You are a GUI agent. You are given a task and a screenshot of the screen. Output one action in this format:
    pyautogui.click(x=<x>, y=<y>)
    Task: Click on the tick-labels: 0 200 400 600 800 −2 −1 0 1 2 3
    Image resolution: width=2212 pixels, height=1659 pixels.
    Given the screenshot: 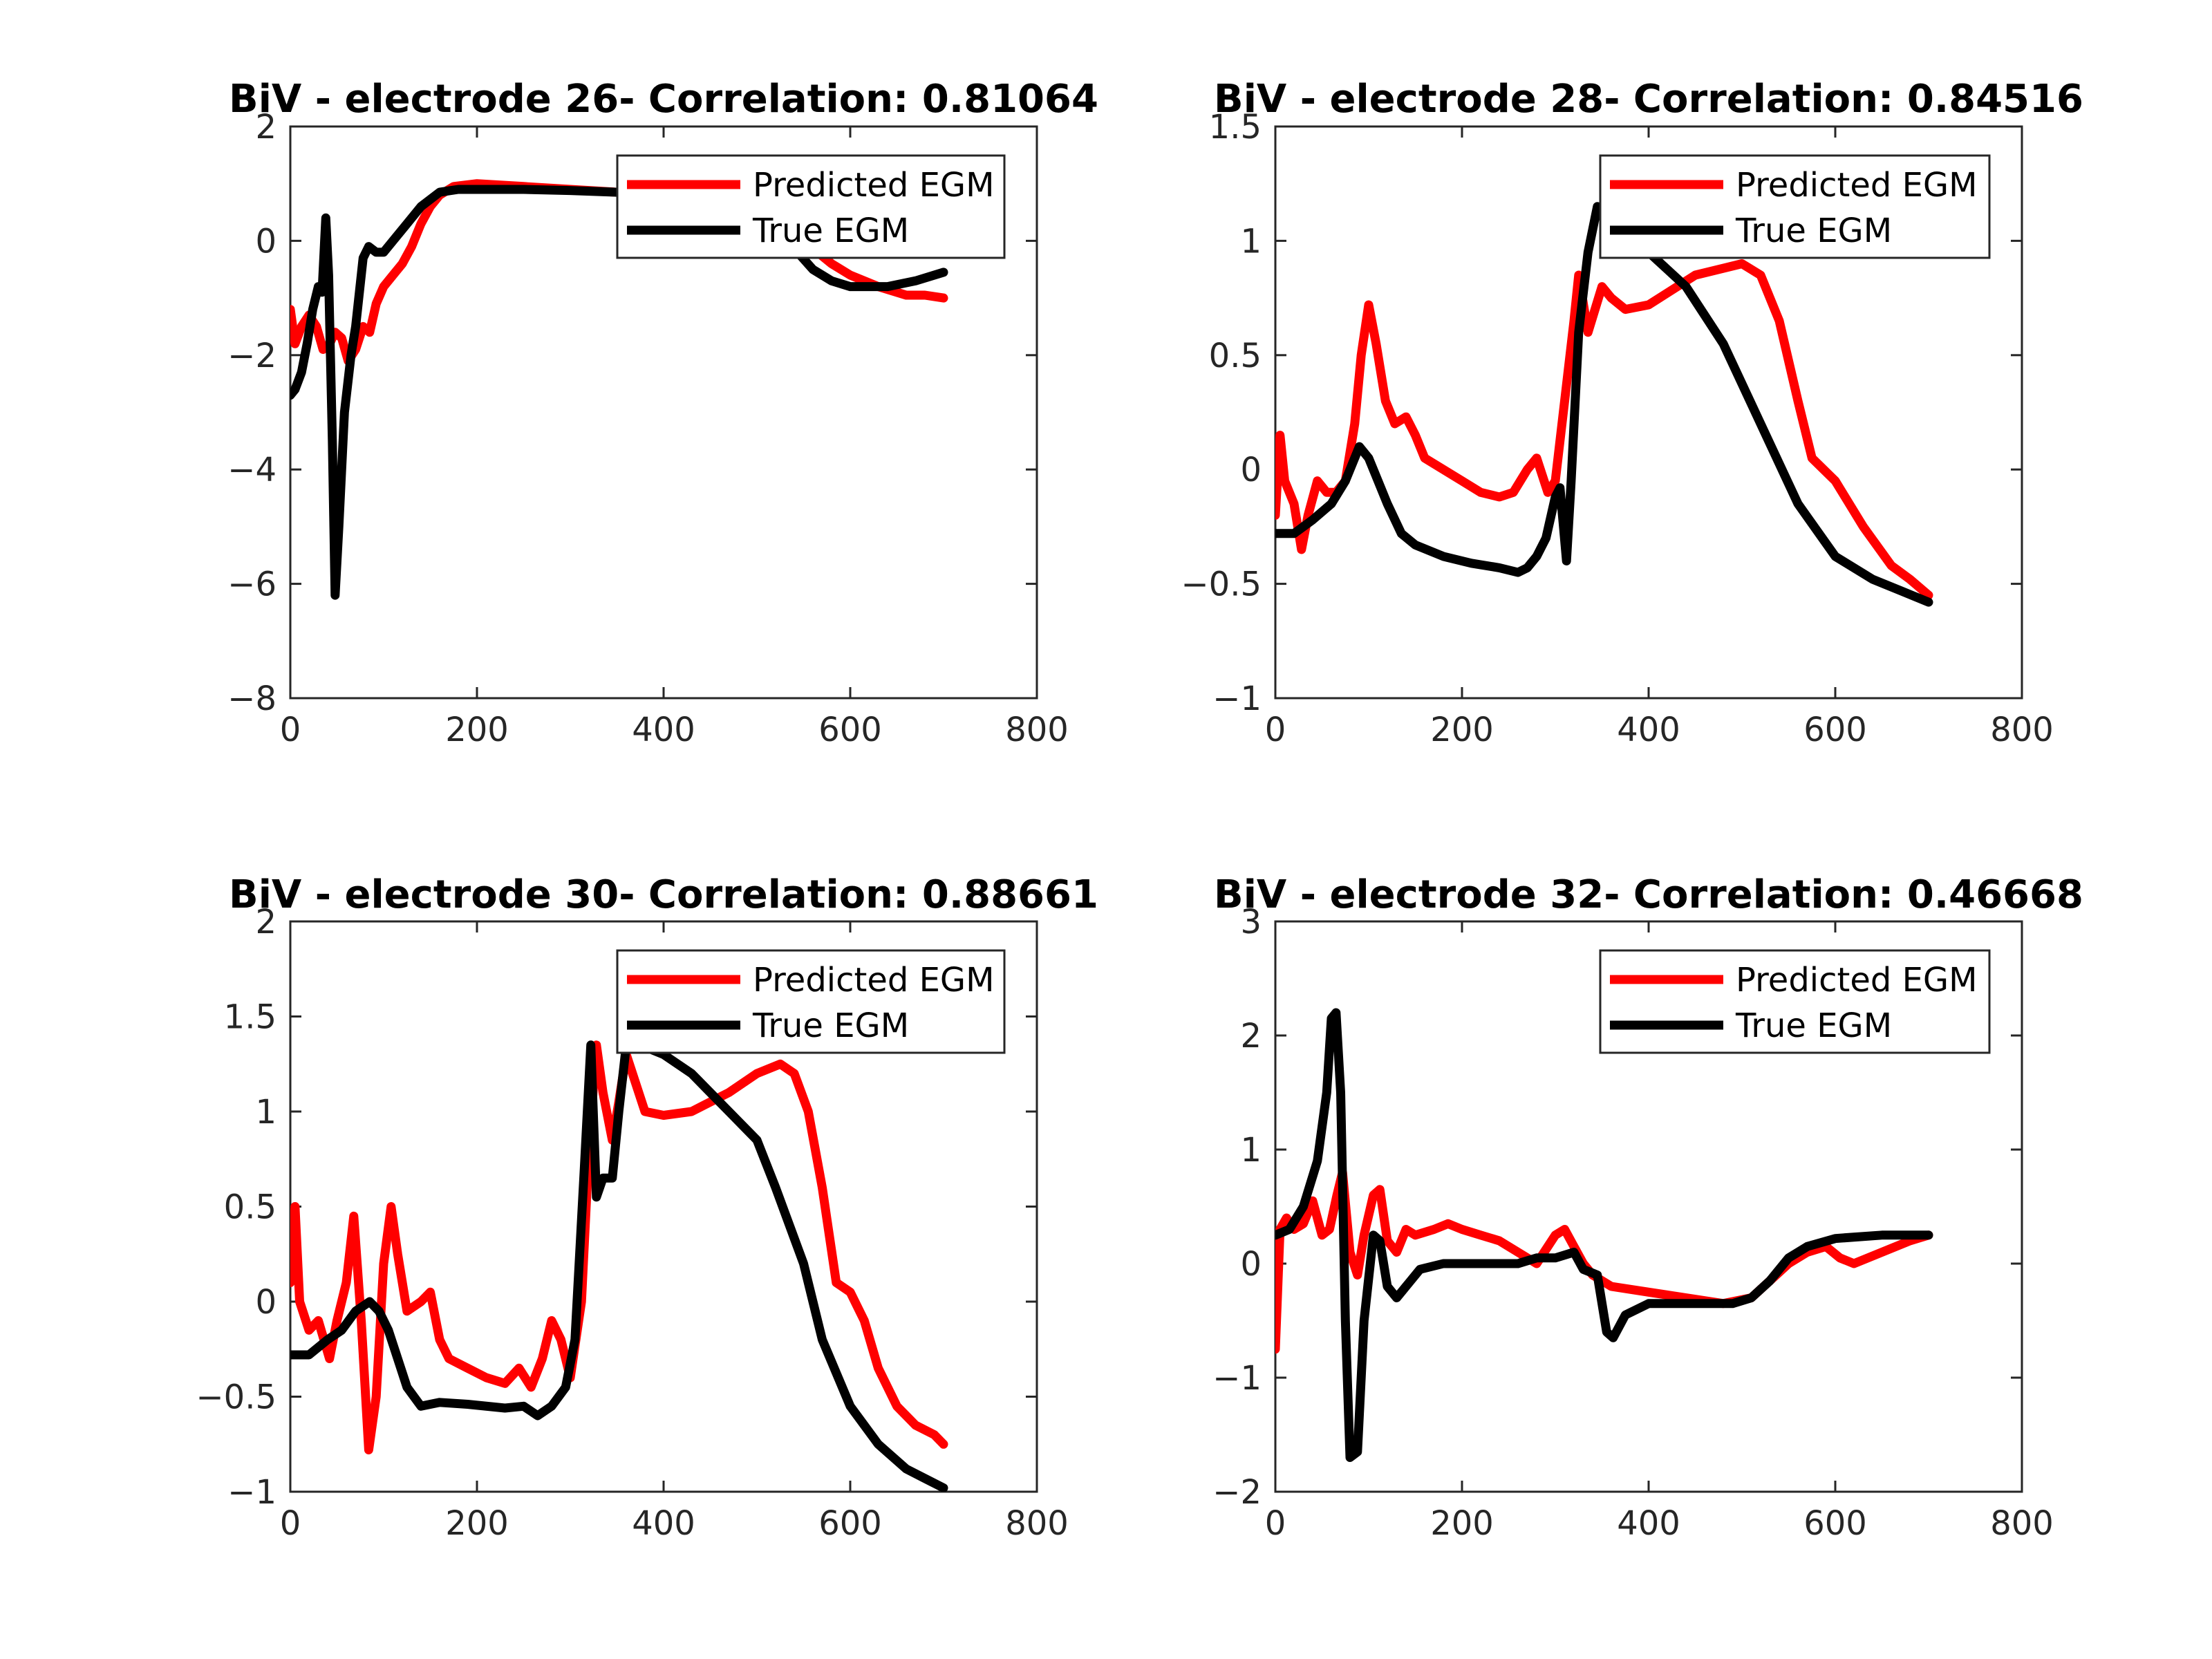 What is the action you would take?
    pyautogui.click(x=1633, y=1223)
    